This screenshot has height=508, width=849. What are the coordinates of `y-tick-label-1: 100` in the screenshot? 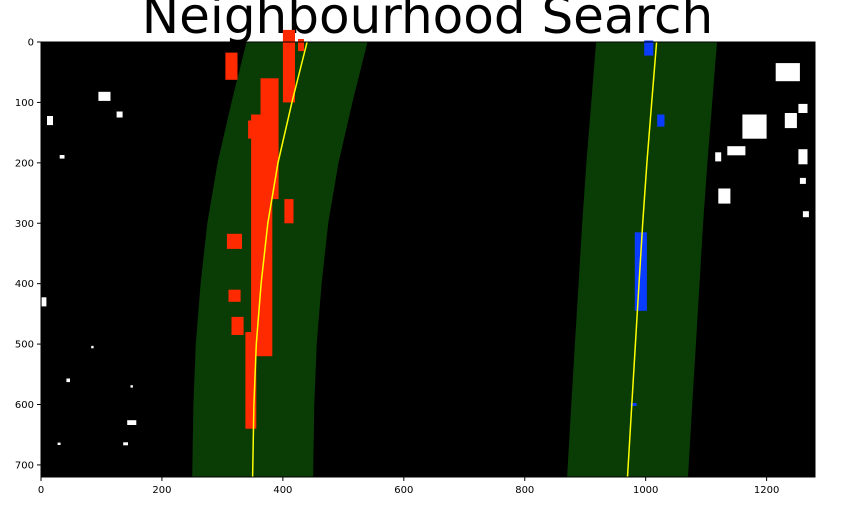 It's located at (24, 103).